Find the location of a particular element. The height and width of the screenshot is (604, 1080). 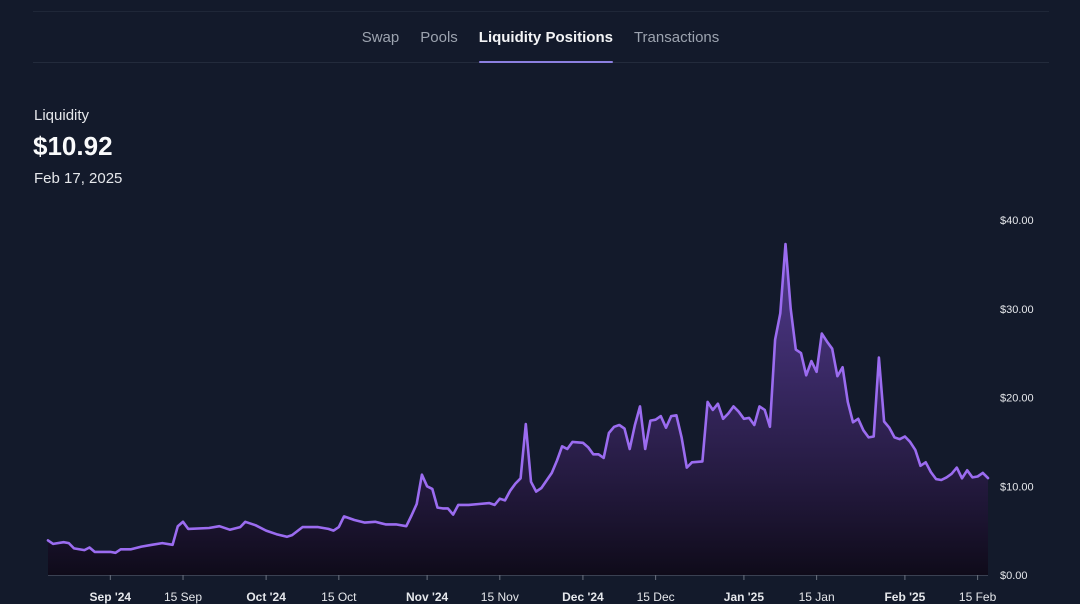

y-tick-label: $20.00 is located at coordinates (1017, 399).